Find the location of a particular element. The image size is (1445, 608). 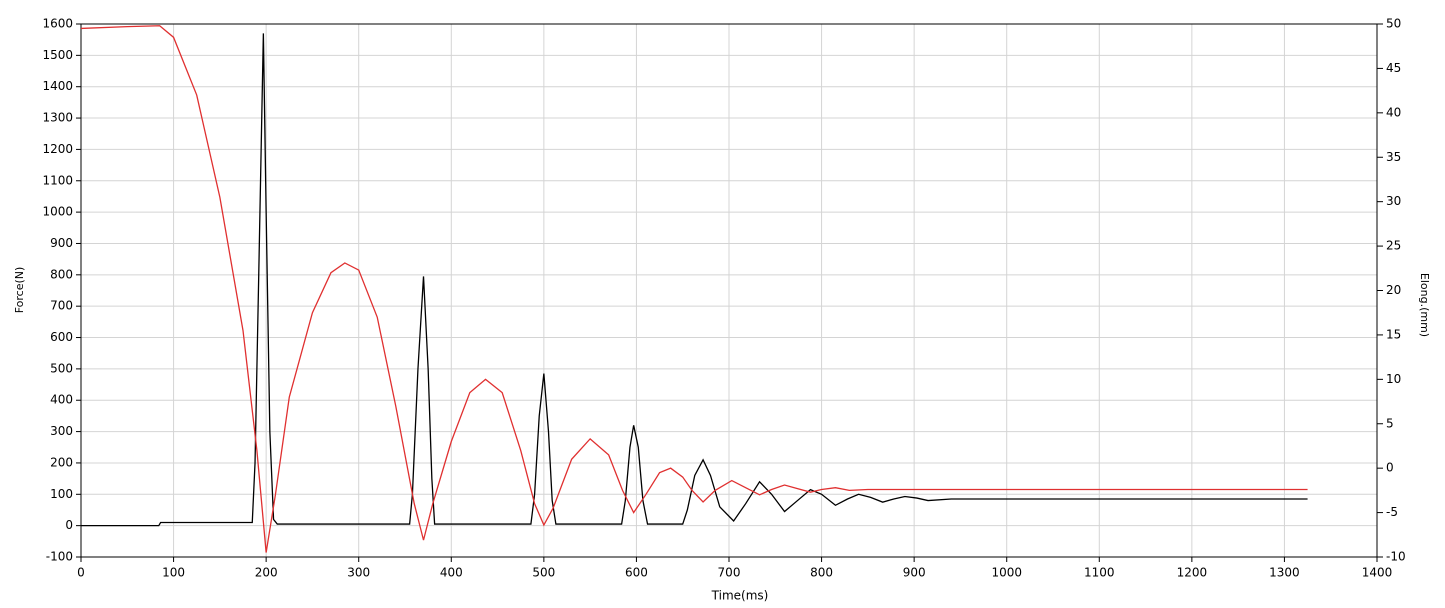

y-tick-label: 200 is located at coordinates (61, 462).